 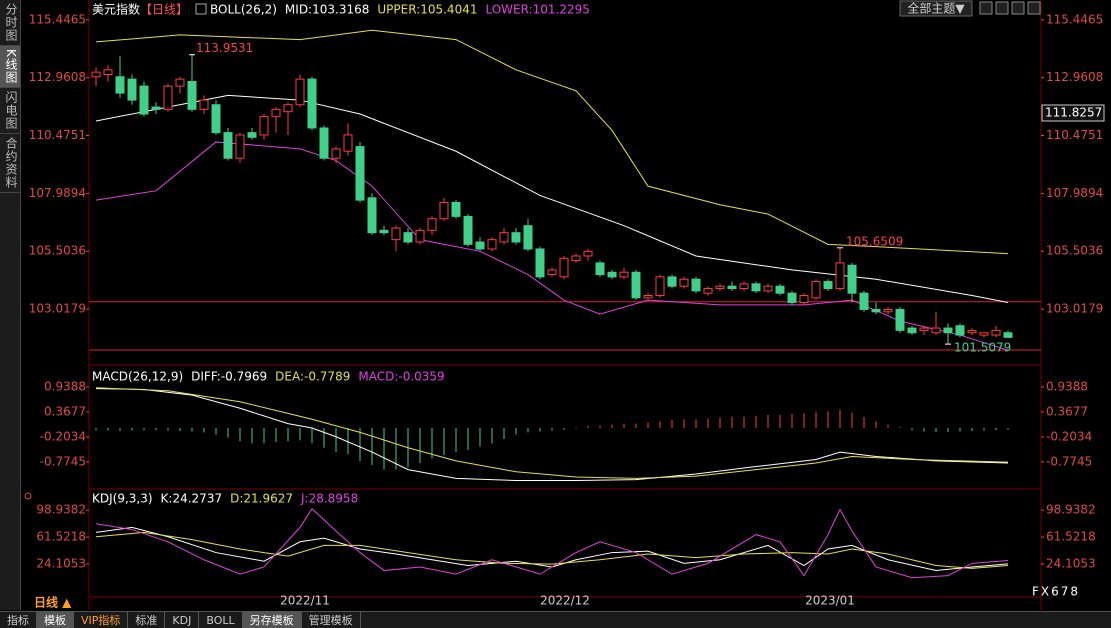 What do you see at coordinates (57, 77) in the screenshot?
I see `y-tick-label: 112.9608` at bounding box center [57, 77].